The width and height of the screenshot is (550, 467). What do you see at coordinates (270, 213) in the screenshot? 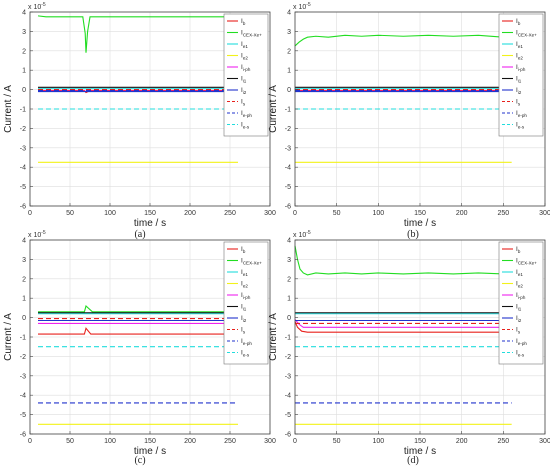
I see `panel-a-x-tick-label: 300` at bounding box center [270, 213].